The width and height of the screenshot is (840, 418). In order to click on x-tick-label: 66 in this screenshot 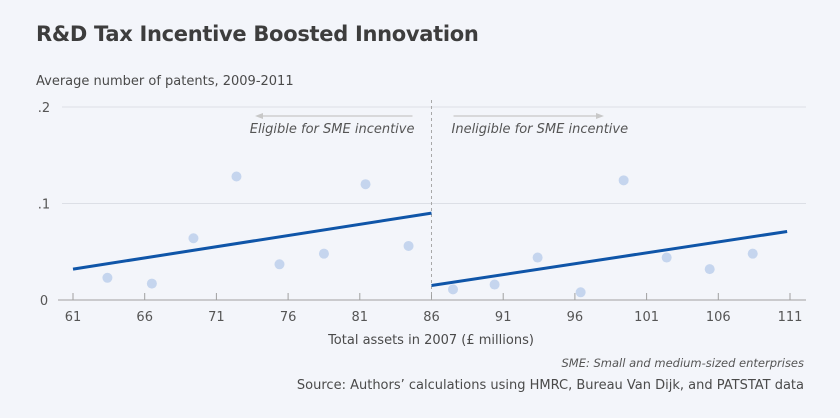, I will do `click(144, 317)`.